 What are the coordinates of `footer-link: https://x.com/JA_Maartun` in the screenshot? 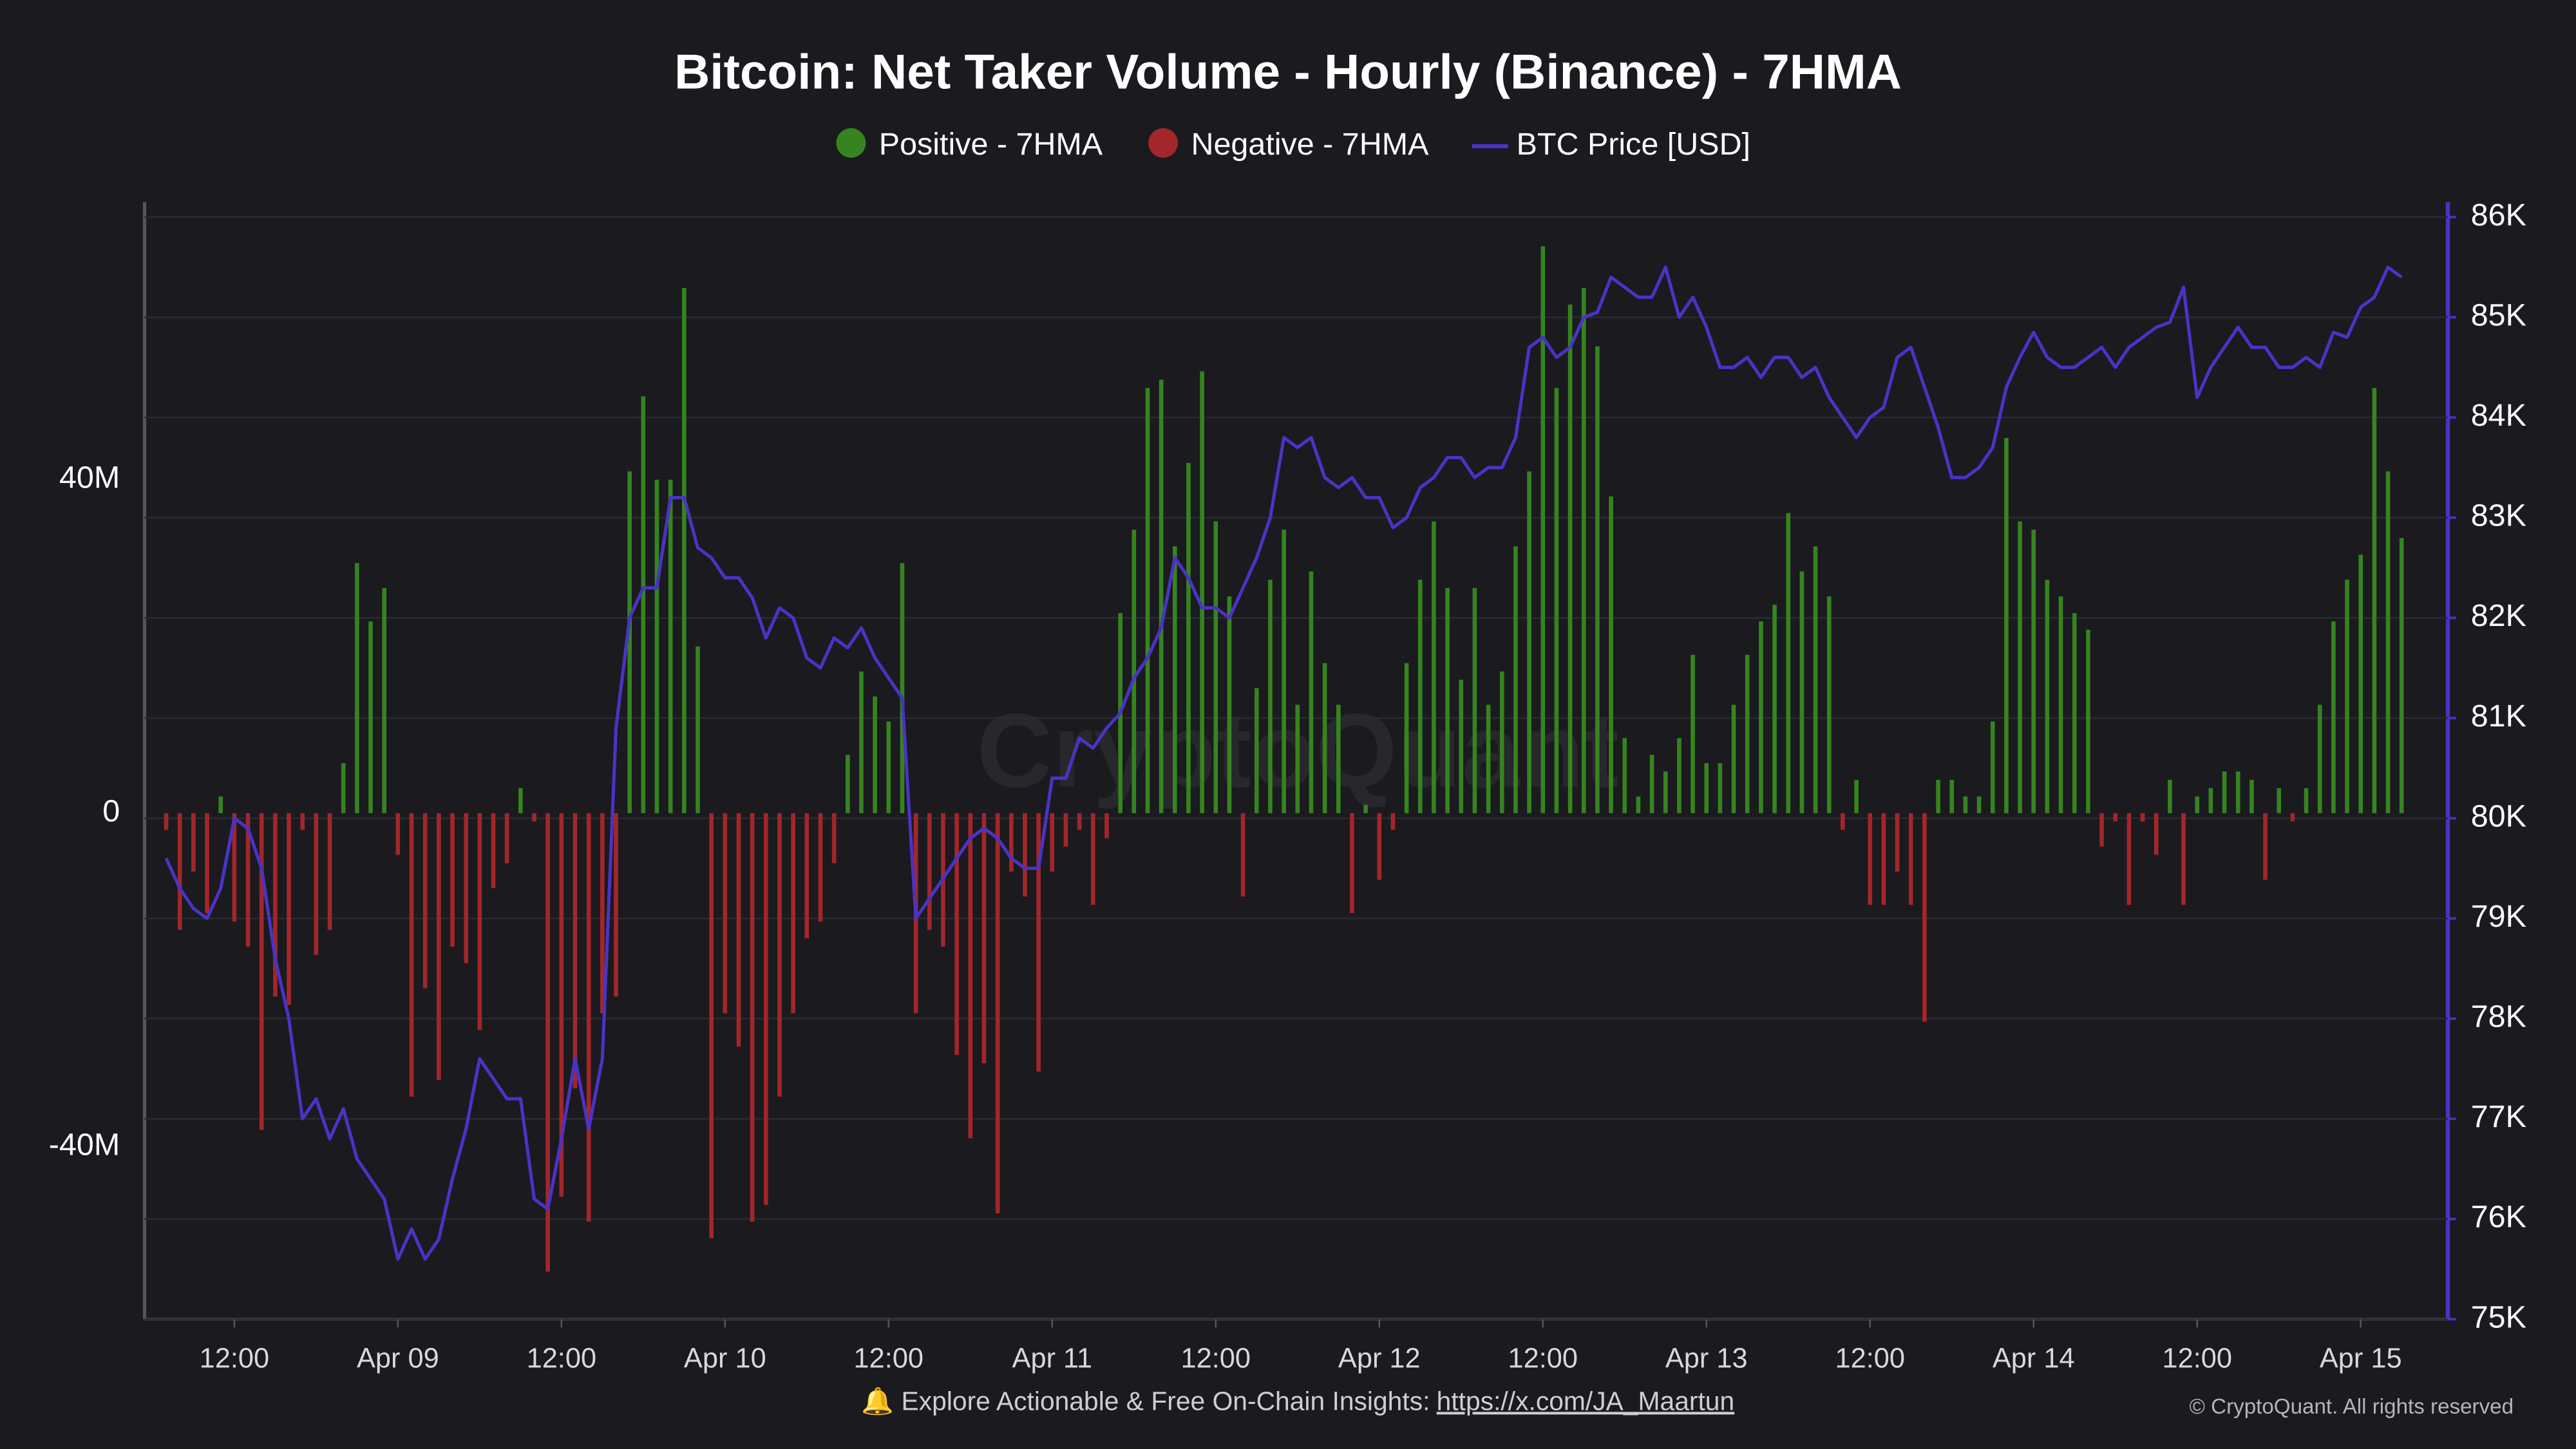 It's located at (1586, 1401).